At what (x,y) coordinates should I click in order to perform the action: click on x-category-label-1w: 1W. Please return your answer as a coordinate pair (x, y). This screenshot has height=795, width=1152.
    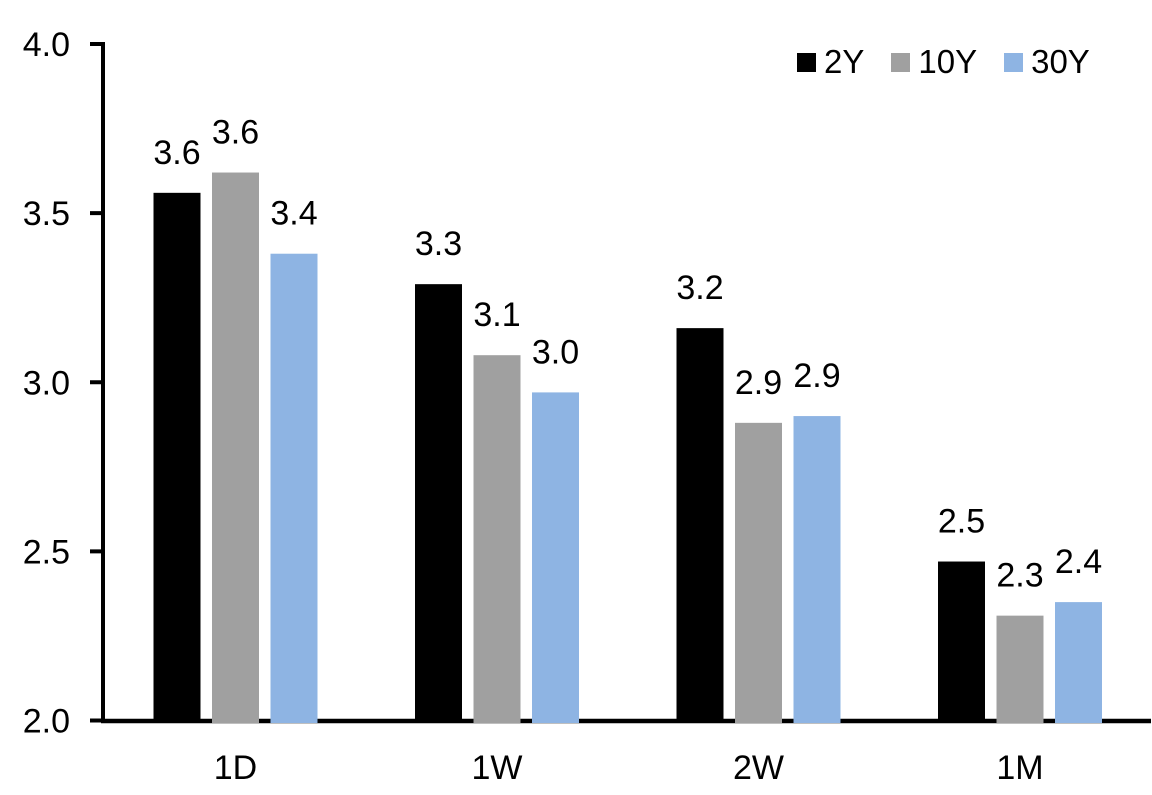
    Looking at the image, I should click on (497, 768).